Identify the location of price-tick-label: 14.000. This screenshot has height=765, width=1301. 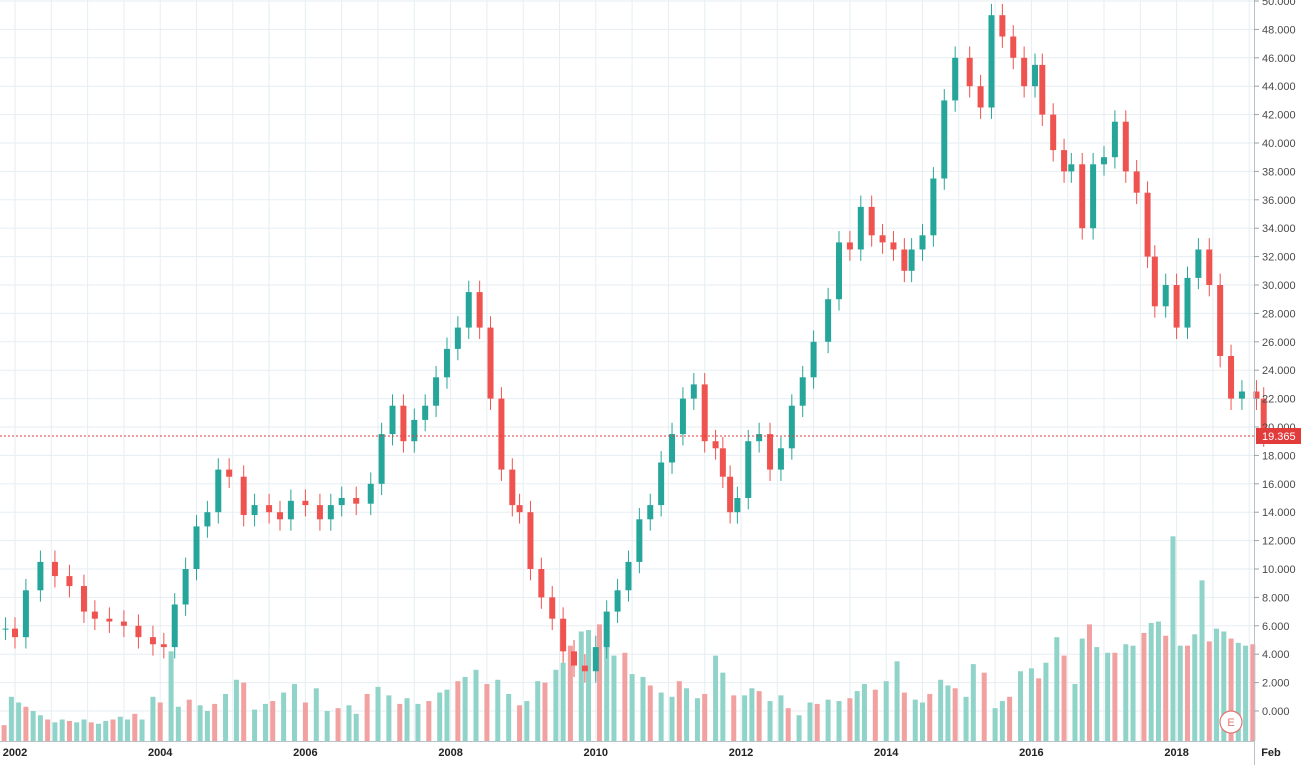
(1279, 513).